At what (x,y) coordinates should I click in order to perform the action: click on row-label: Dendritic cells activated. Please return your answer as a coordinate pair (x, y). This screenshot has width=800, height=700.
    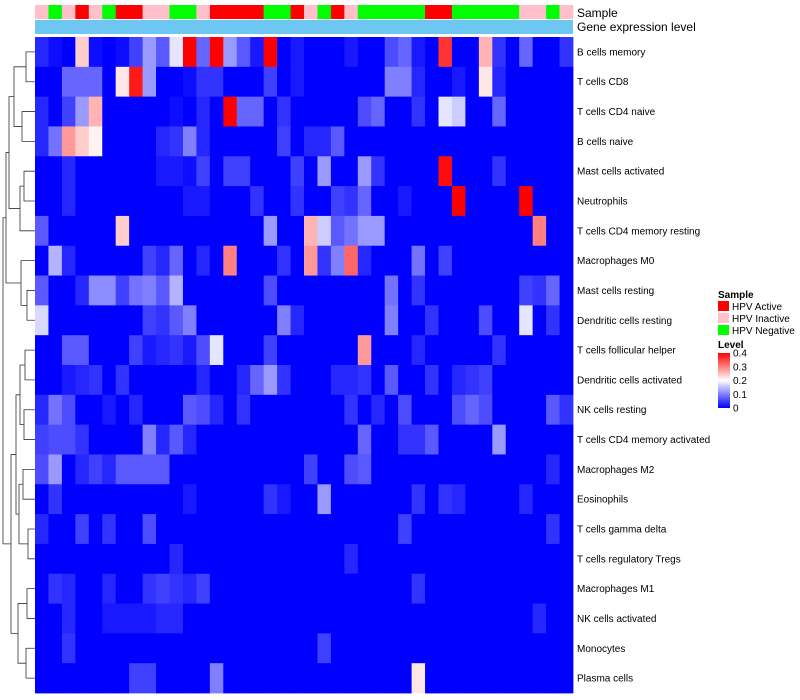
    Looking at the image, I should click on (629, 380).